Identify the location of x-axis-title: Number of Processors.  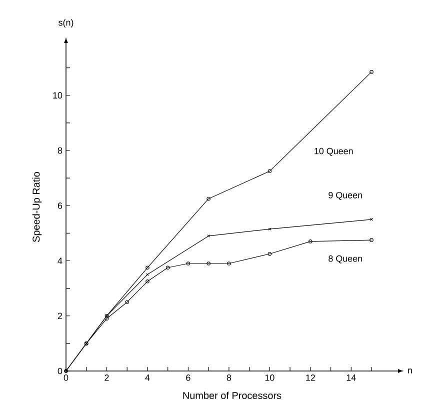
(232, 396).